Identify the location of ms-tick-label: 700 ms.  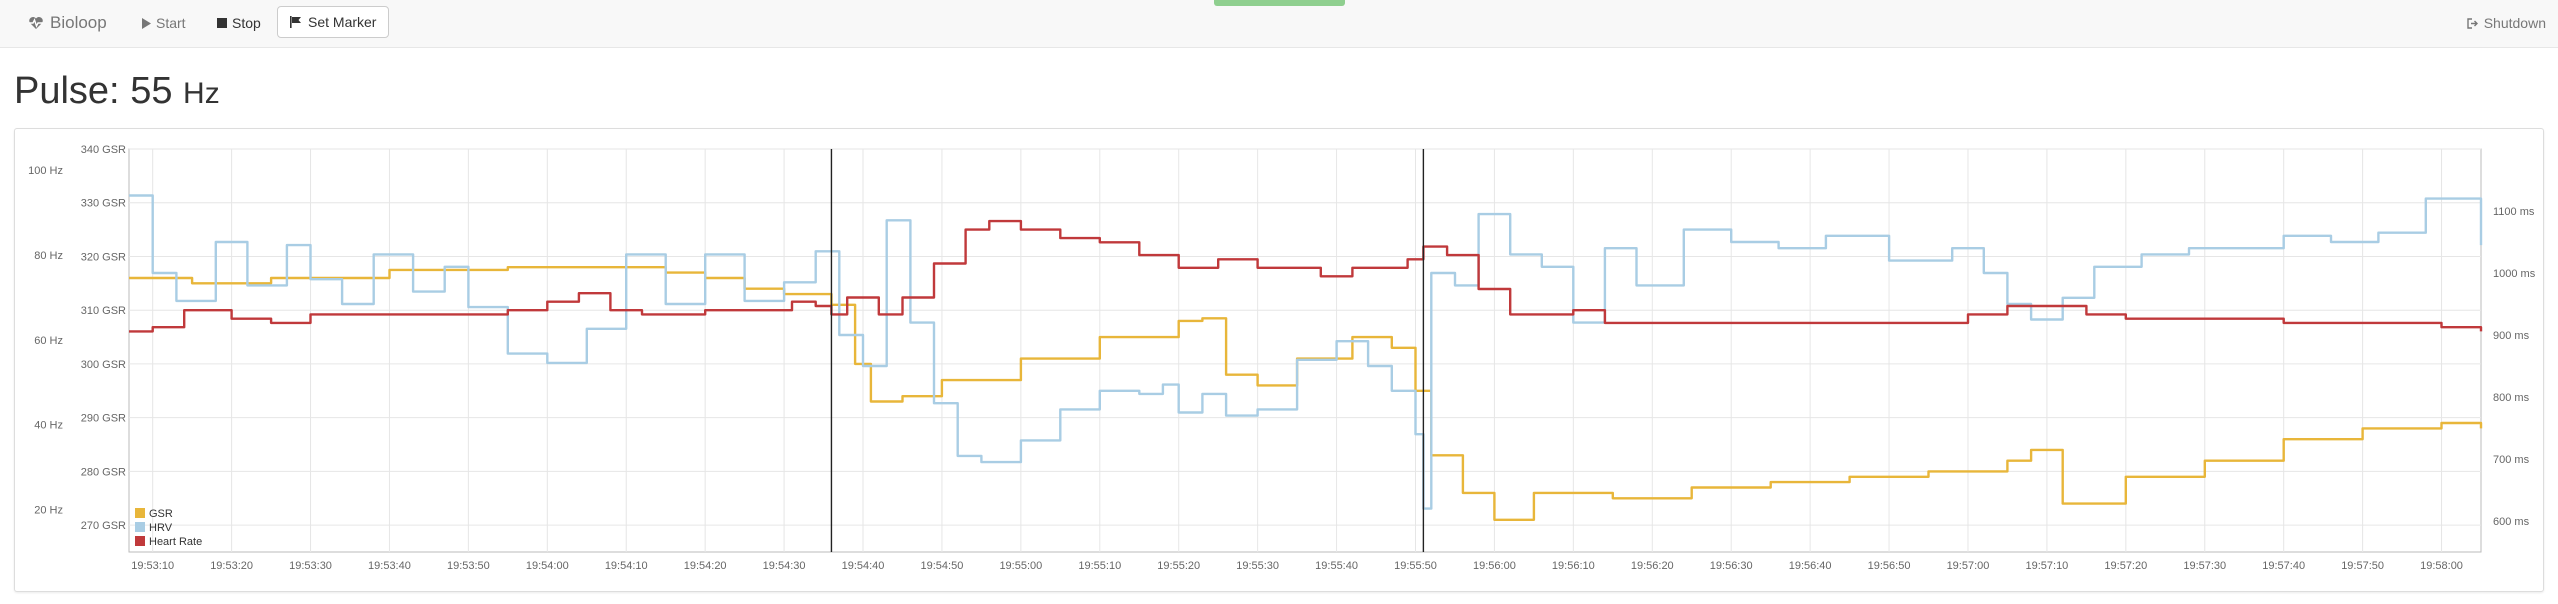
(2511, 460).